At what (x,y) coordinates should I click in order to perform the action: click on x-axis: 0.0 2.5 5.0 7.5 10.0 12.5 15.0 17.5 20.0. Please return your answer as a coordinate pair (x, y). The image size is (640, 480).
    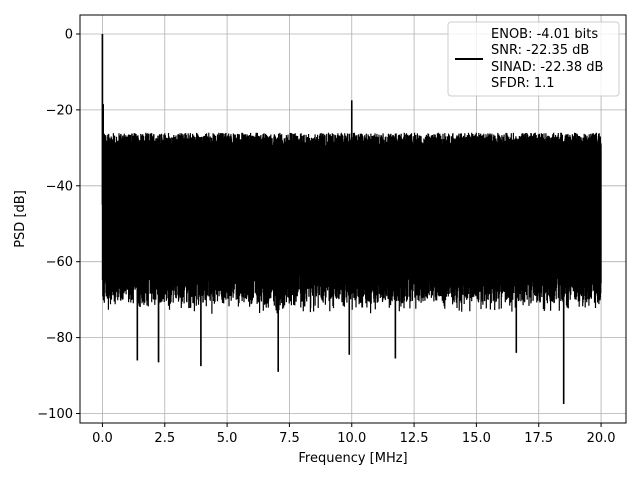
    Looking at the image, I should click on (354, 434).